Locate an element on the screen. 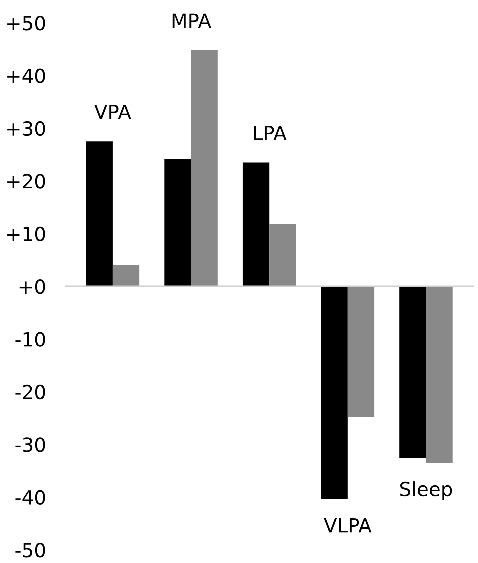  y-tick-label: +0 is located at coordinates (33, 287).